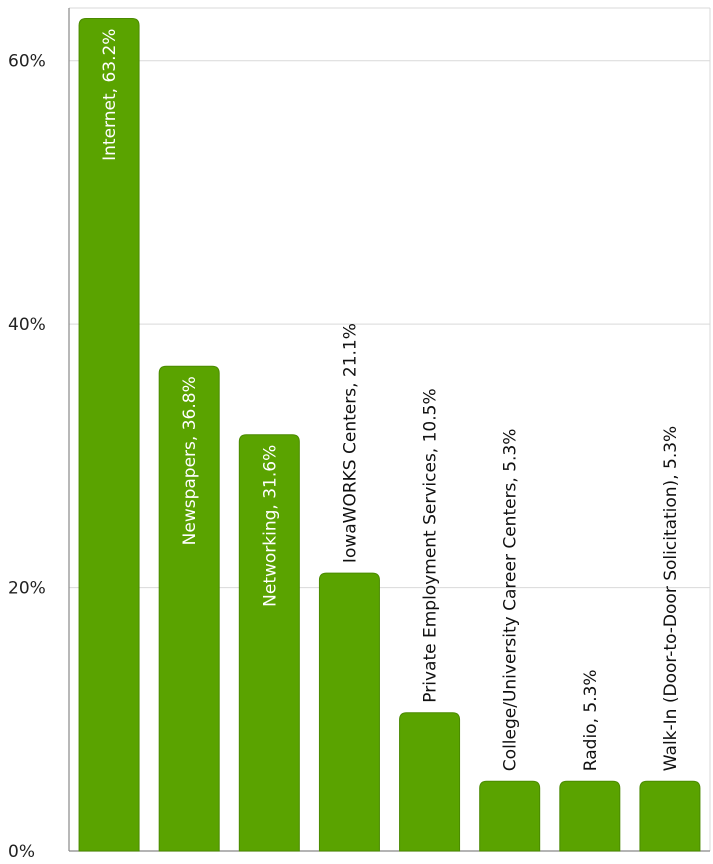  Describe the element at coordinates (431, 545) in the screenshot. I see `bar-data-label: Private Employment Services, 10.5%` at that location.